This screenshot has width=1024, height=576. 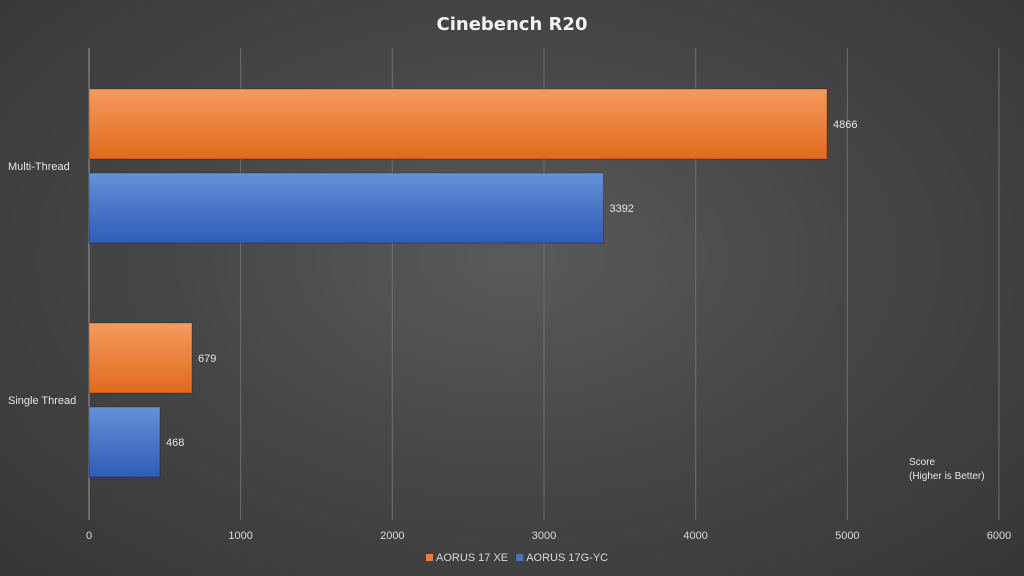 What do you see at coordinates (240, 536) in the screenshot?
I see `x-tick-label: 1000` at bounding box center [240, 536].